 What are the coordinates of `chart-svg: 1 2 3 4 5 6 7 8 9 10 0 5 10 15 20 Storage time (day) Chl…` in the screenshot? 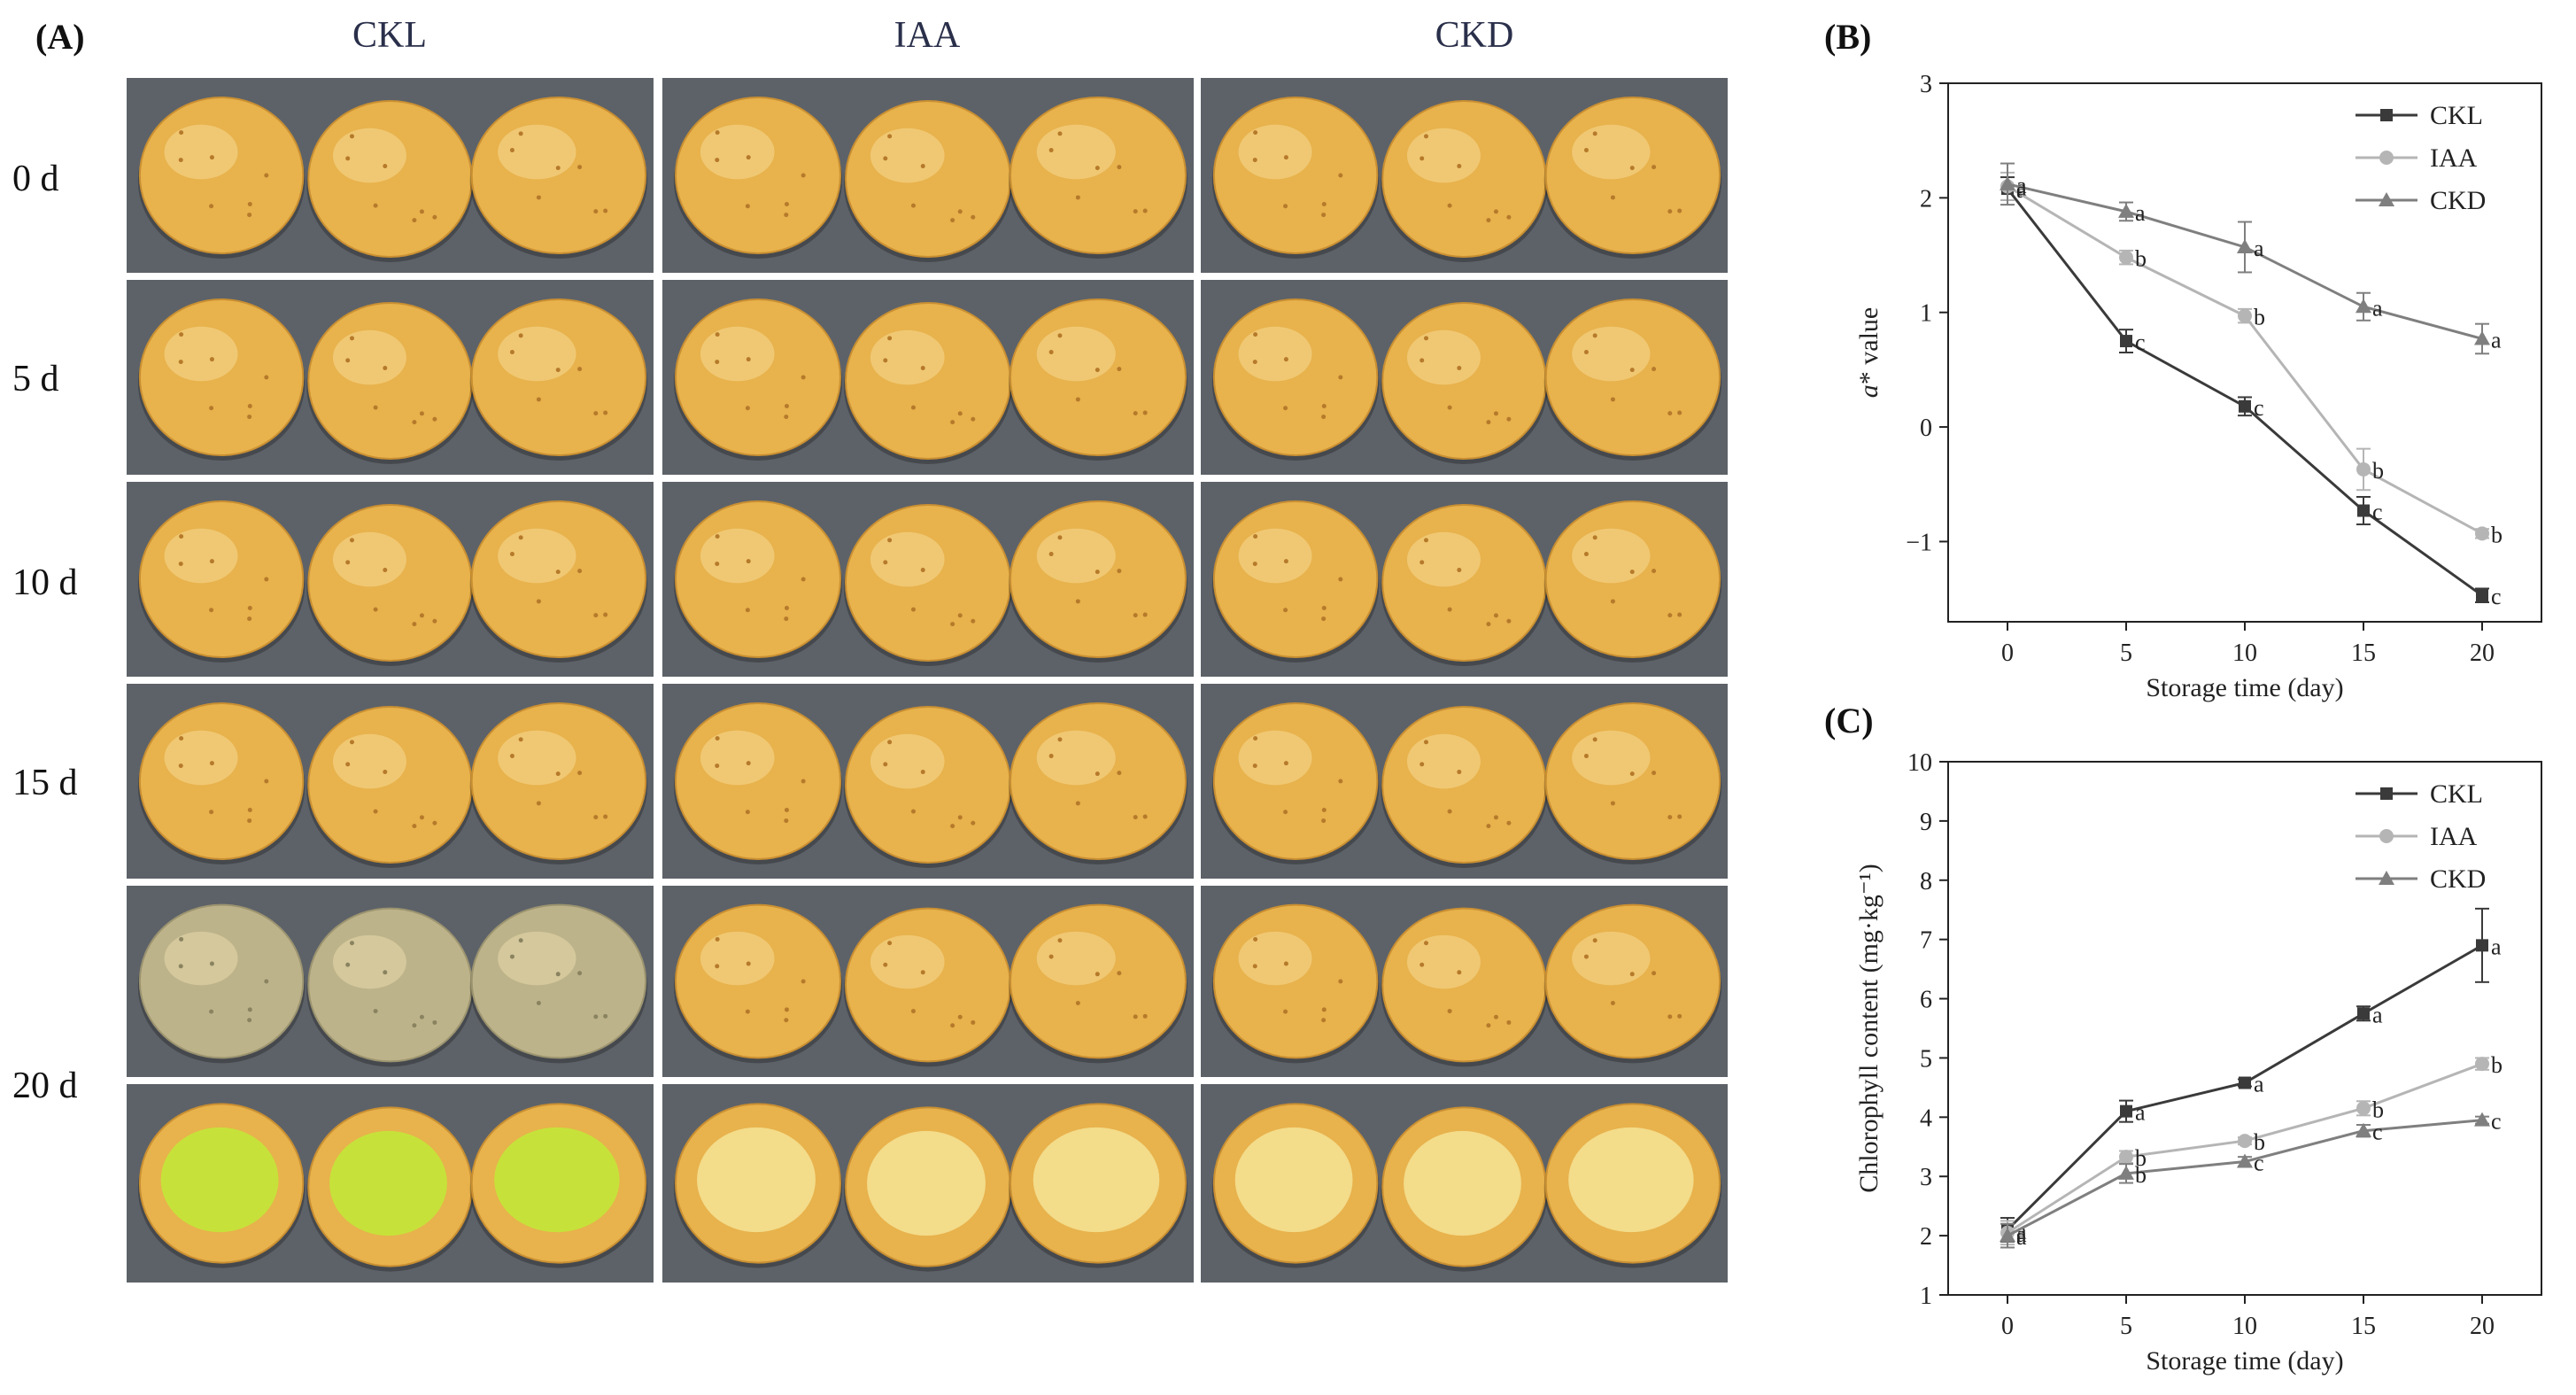 It's located at (2198, 1062).